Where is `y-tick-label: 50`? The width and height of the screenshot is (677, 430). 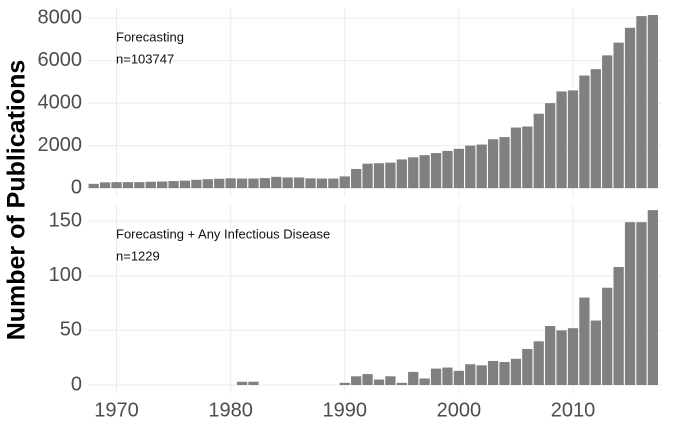 y-tick-label: 50 is located at coordinates (71, 330).